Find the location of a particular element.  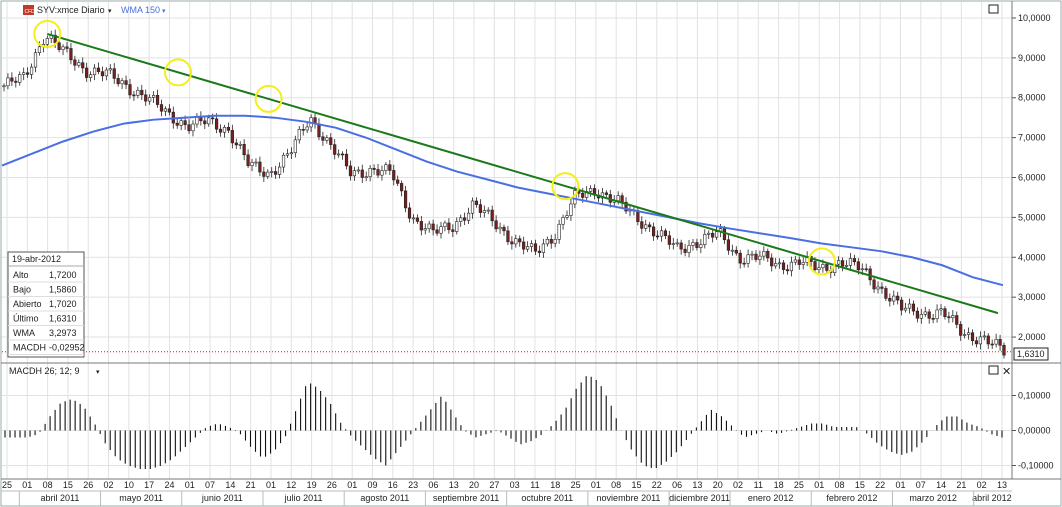

x-day-label: 18 is located at coordinates (779, 485).